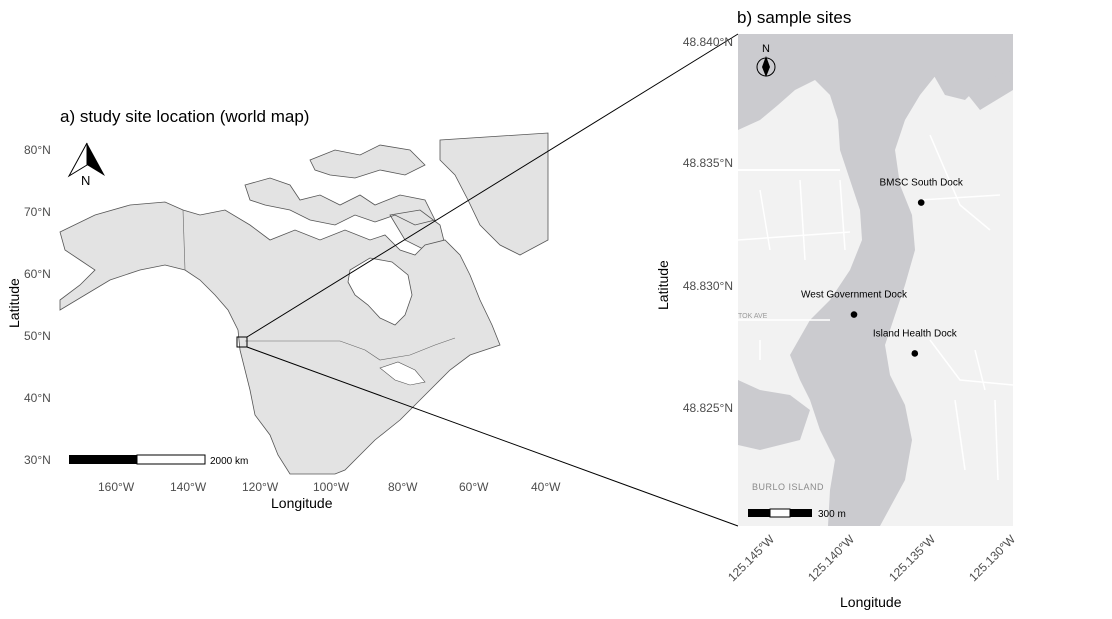  I want to click on y-tick: 50°N, so click(37, 336).